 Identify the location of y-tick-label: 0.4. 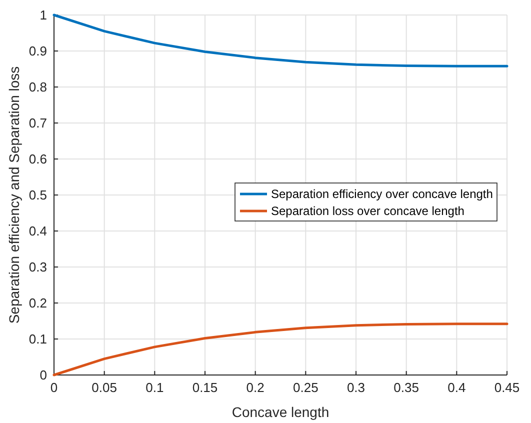
(37, 231).